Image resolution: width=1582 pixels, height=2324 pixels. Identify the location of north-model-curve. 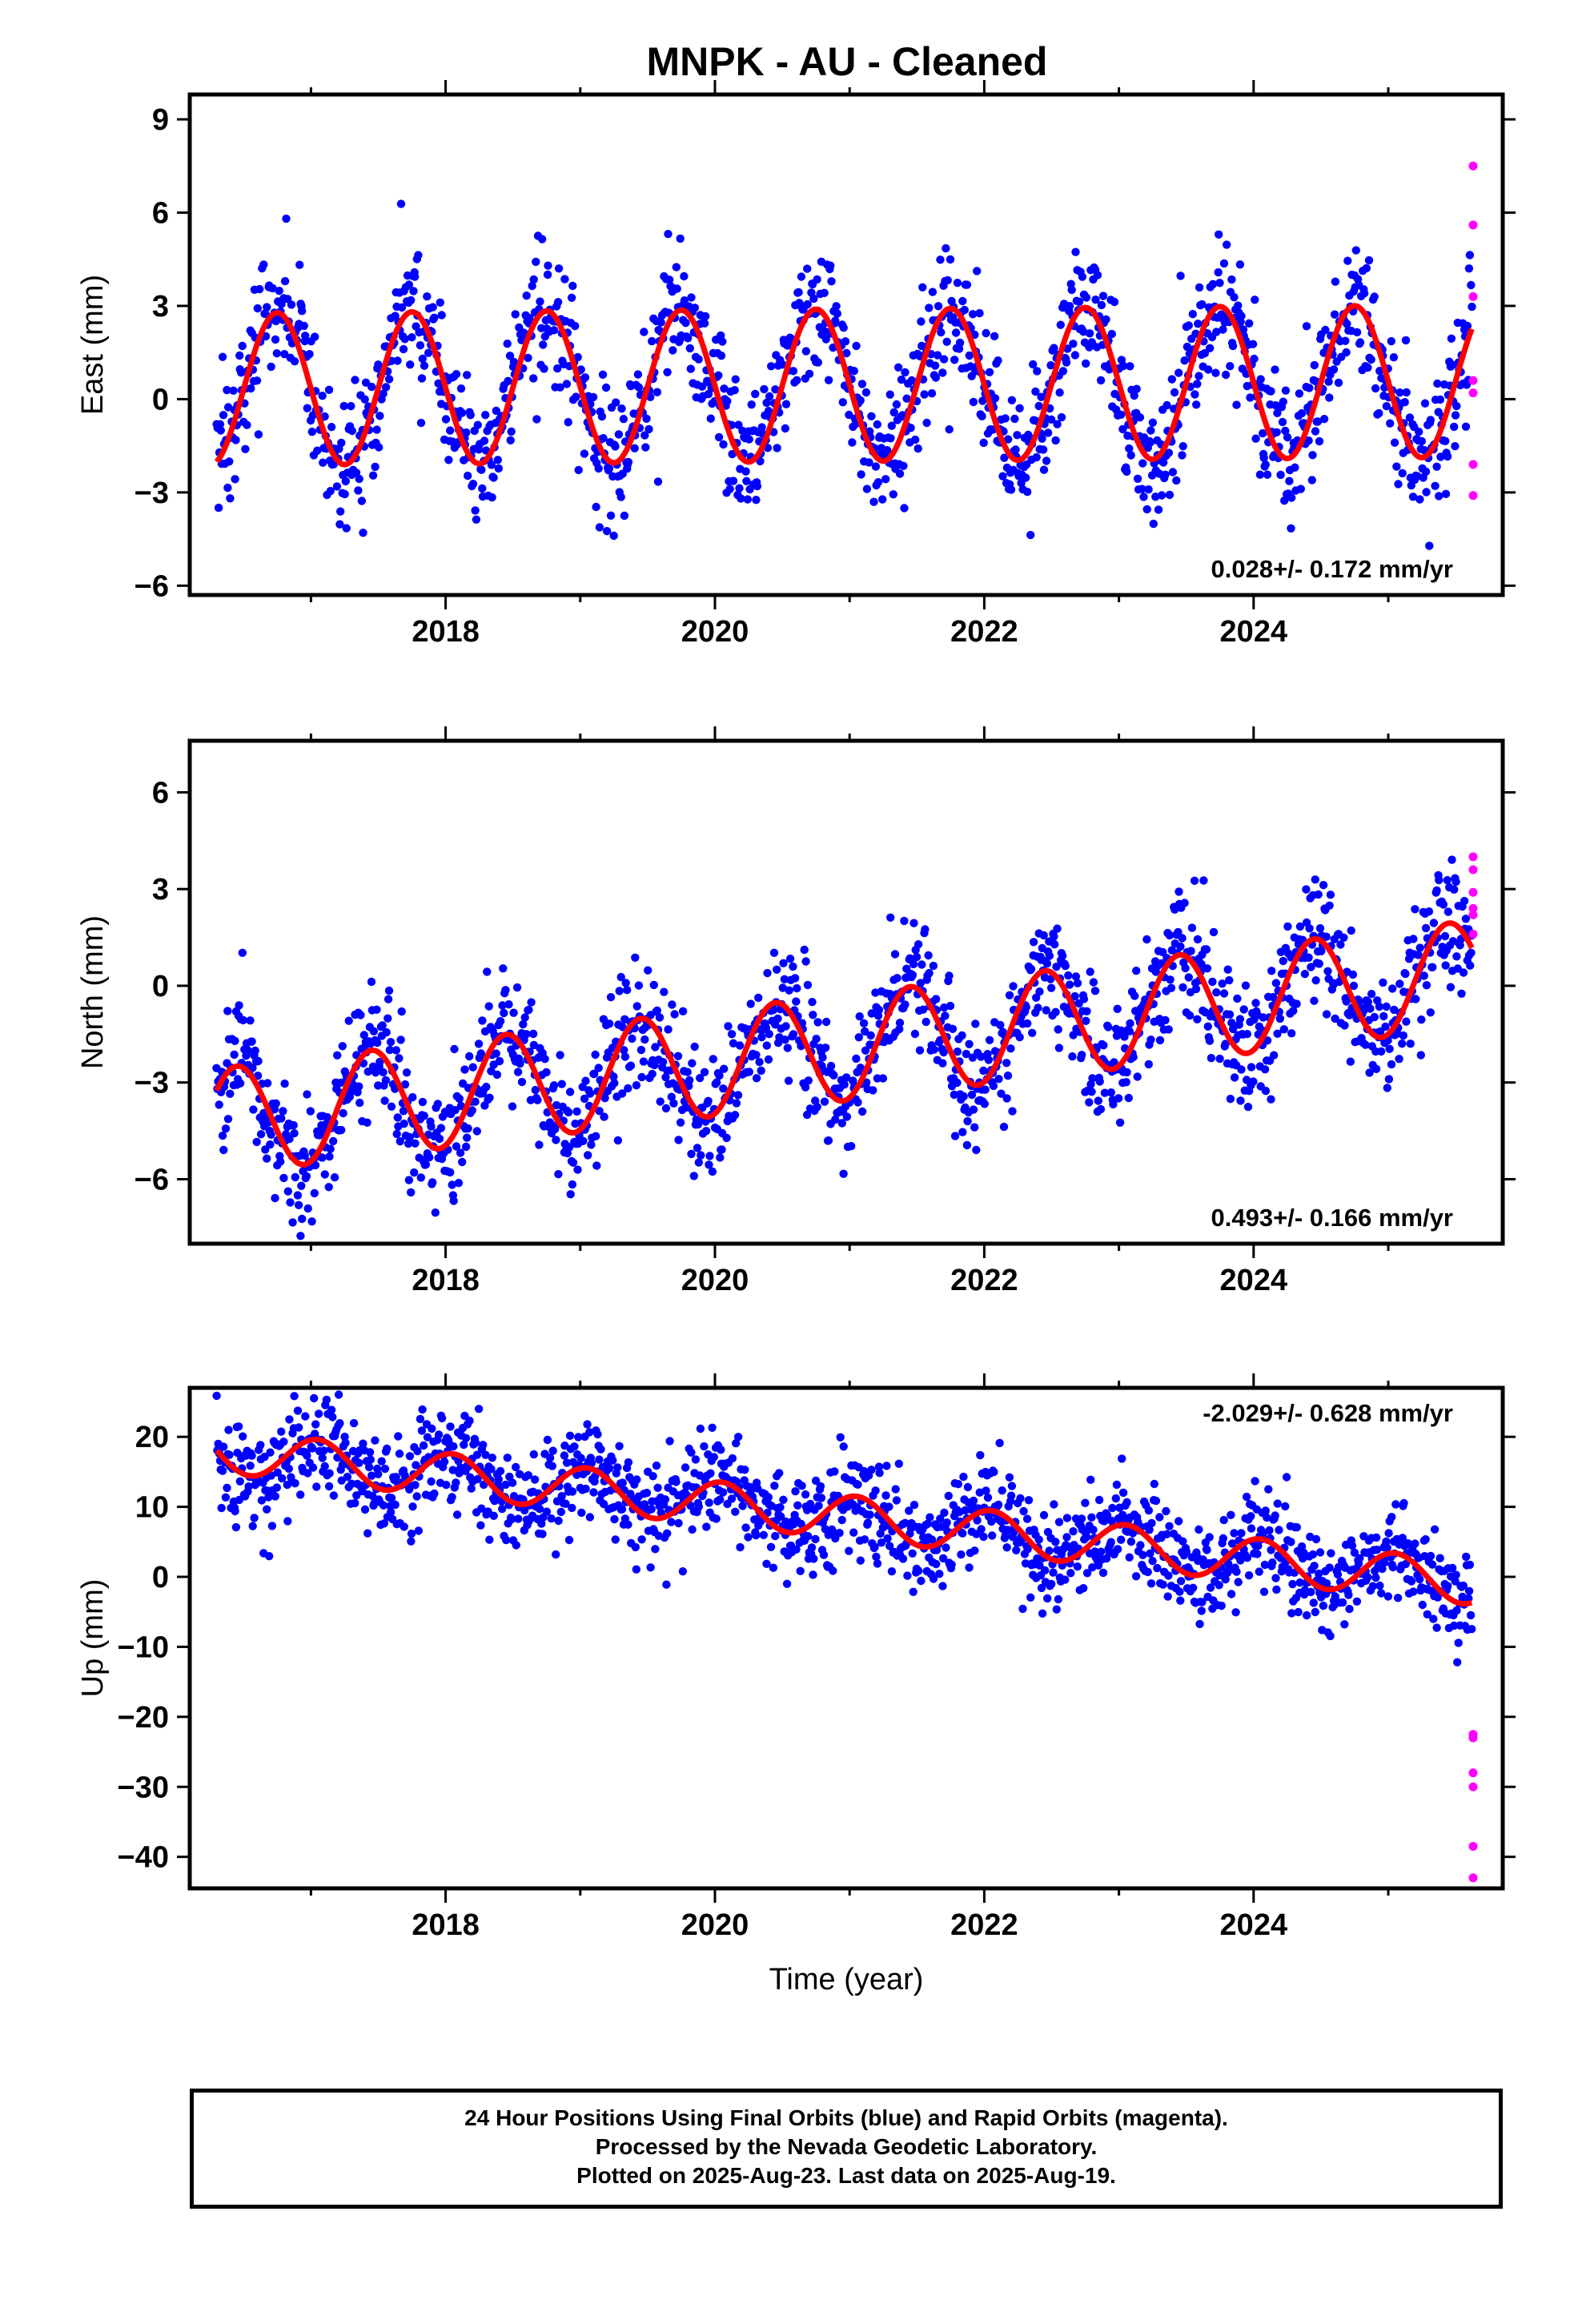
(845, 1044).